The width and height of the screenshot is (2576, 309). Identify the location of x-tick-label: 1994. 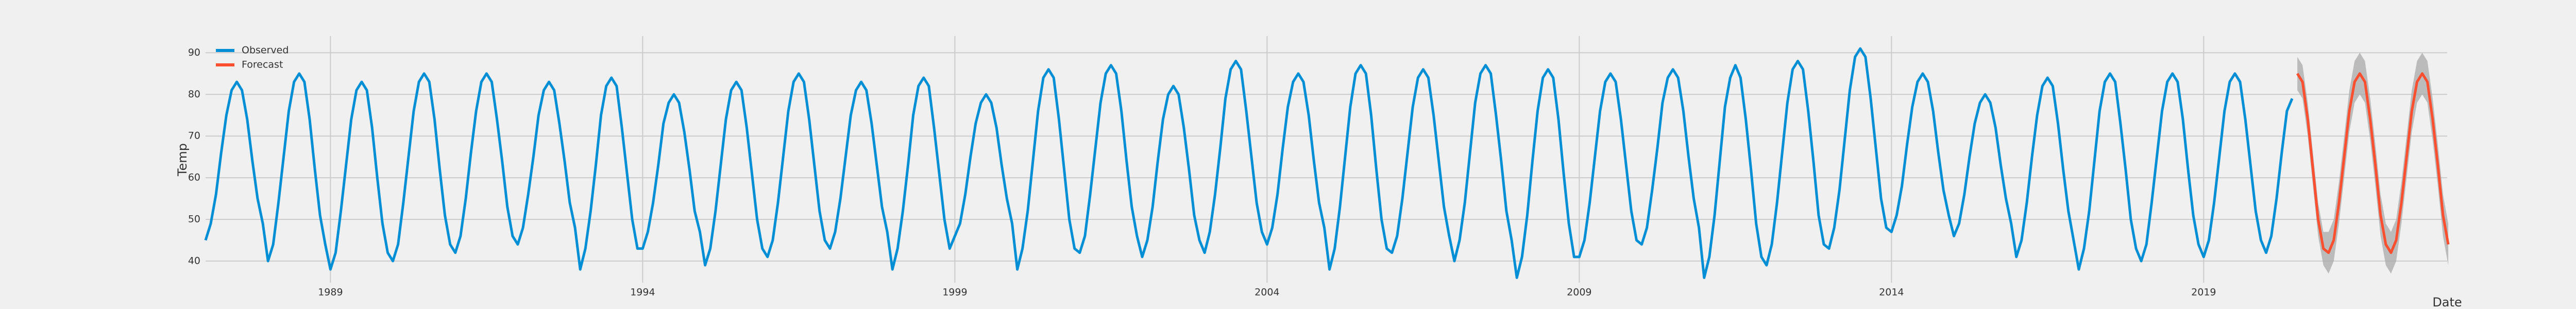
(642, 292).